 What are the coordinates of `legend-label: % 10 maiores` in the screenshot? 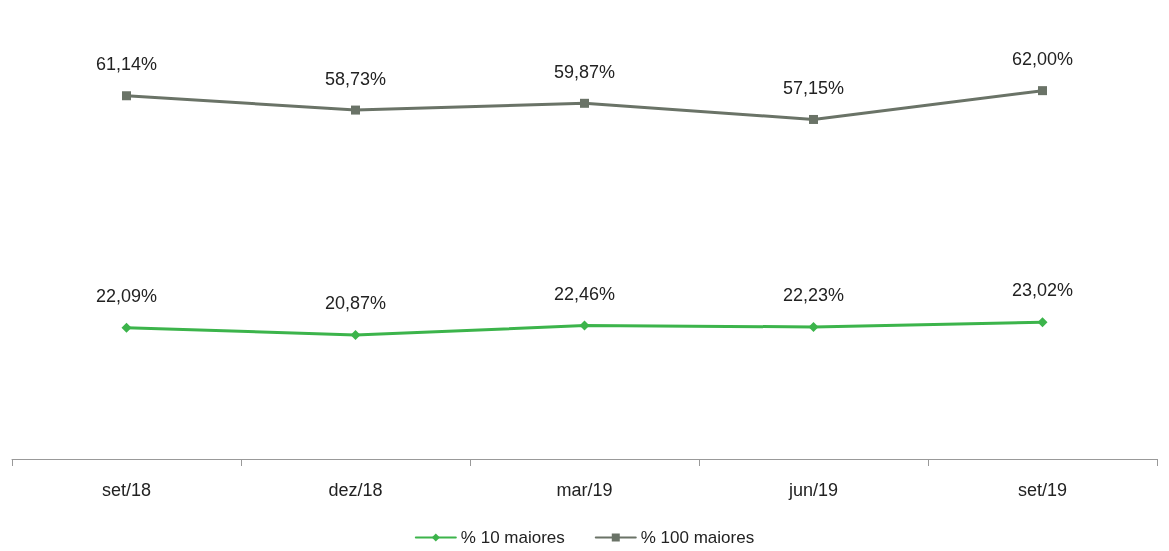 It's located at (512, 537).